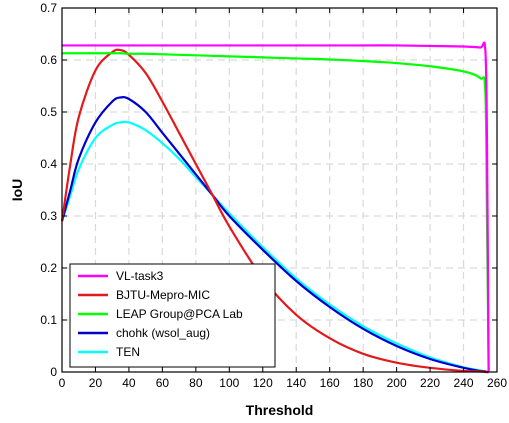 Image resolution: width=509 pixels, height=423 pixels. Describe the element at coordinates (48, 112) in the screenshot. I see `y-tick-label: 0.5` at that location.